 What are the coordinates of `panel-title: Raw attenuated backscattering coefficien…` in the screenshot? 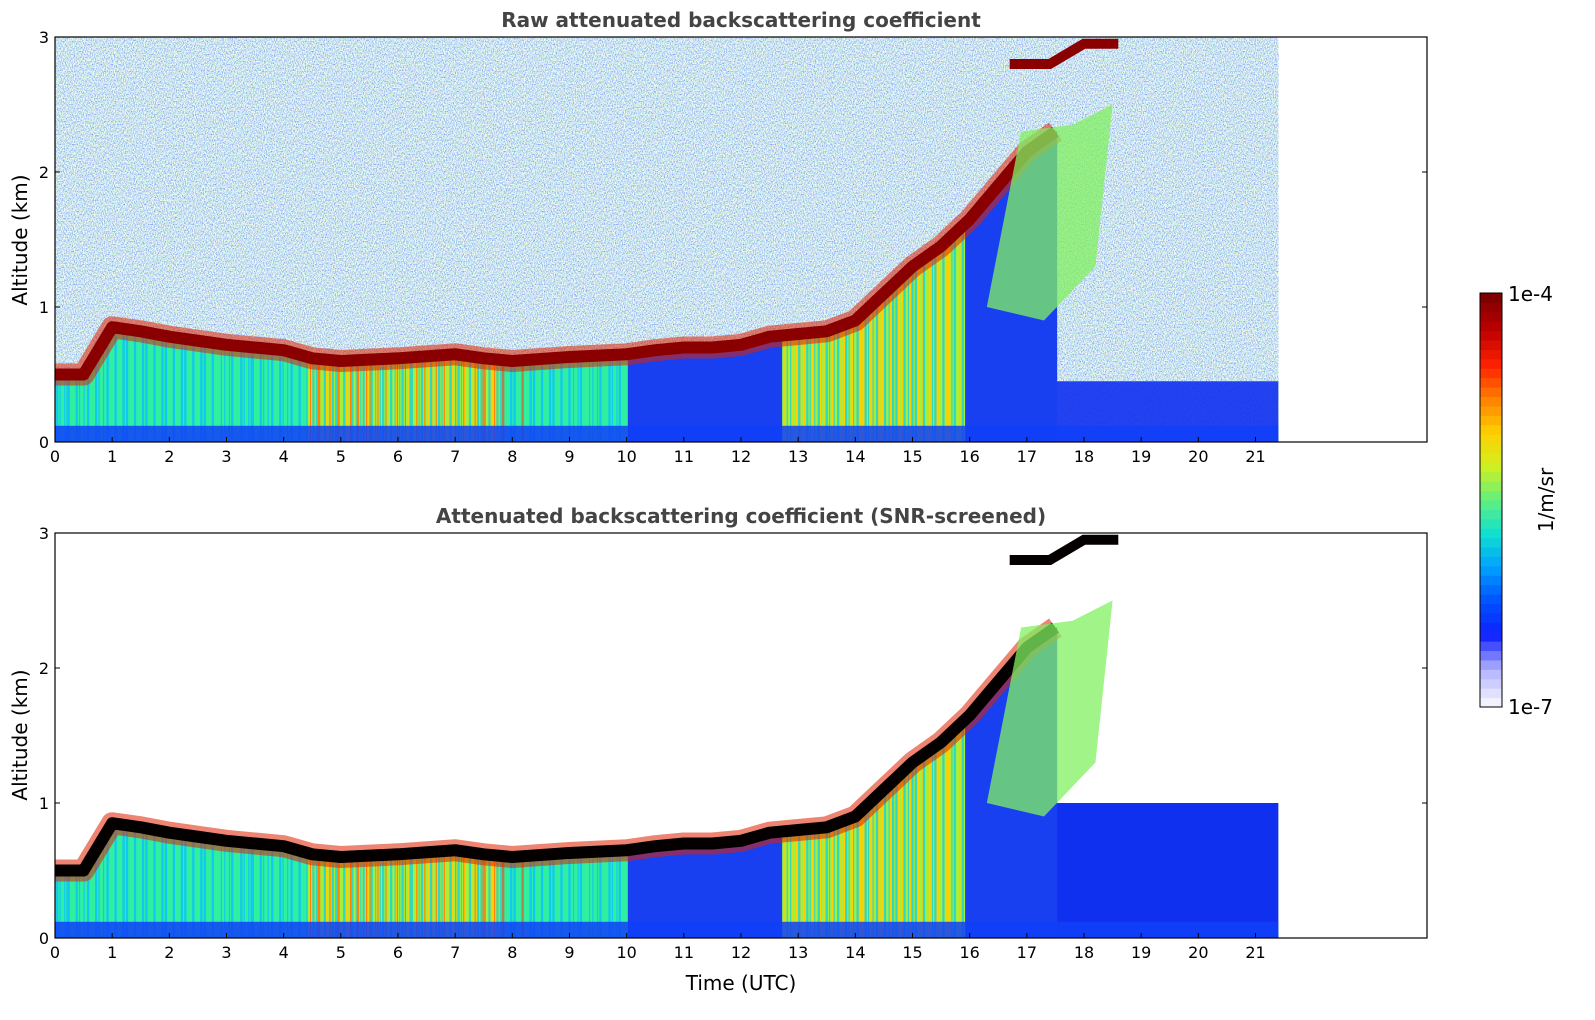 It's located at (741, 20).